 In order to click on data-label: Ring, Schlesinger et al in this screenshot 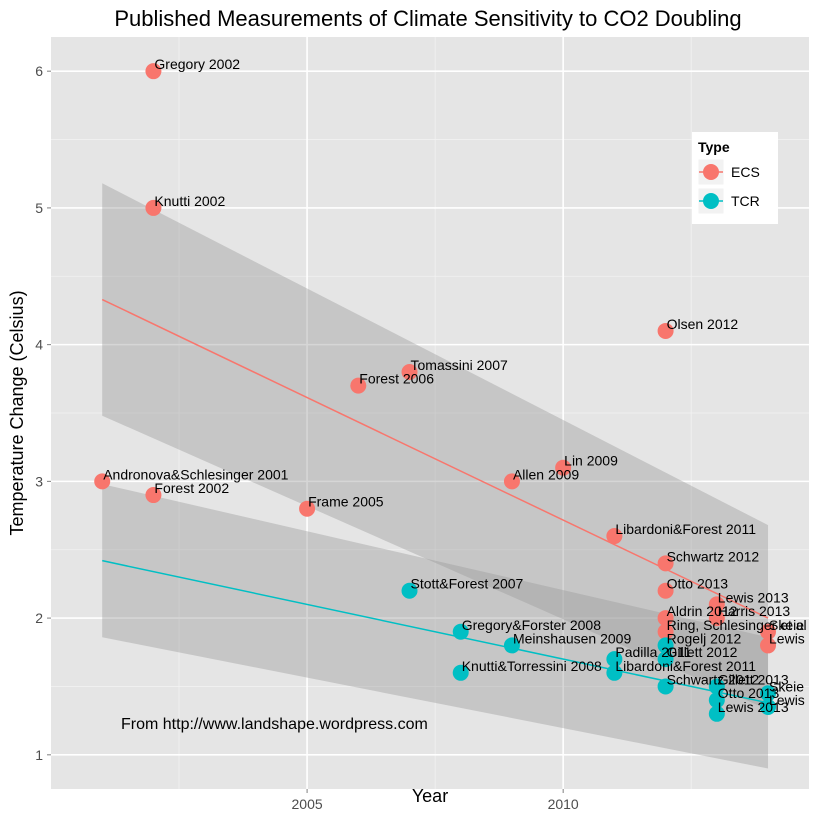, I will do `click(737, 625)`.